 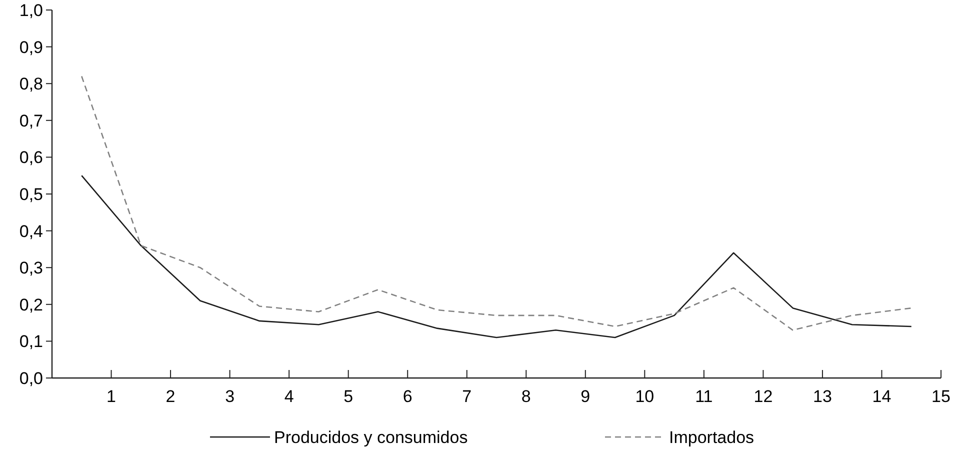 What do you see at coordinates (230, 396) in the screenshot?
I see `x-tick-label: 3` at bounding box center [230, 396].